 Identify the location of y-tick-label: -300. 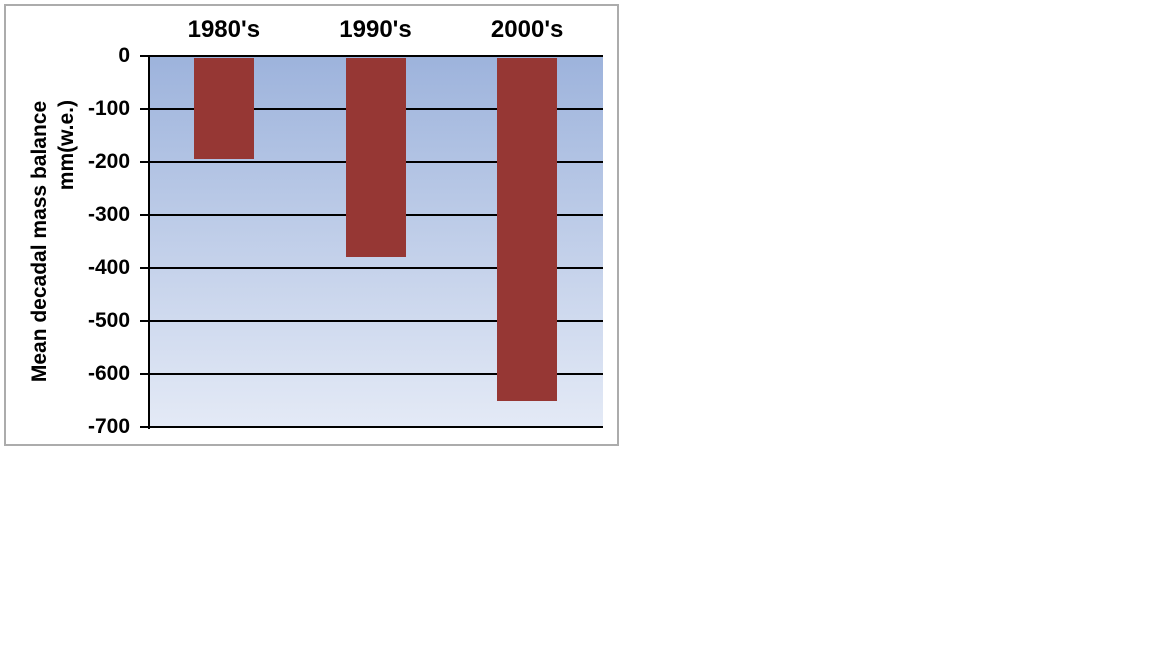
(108, 214).